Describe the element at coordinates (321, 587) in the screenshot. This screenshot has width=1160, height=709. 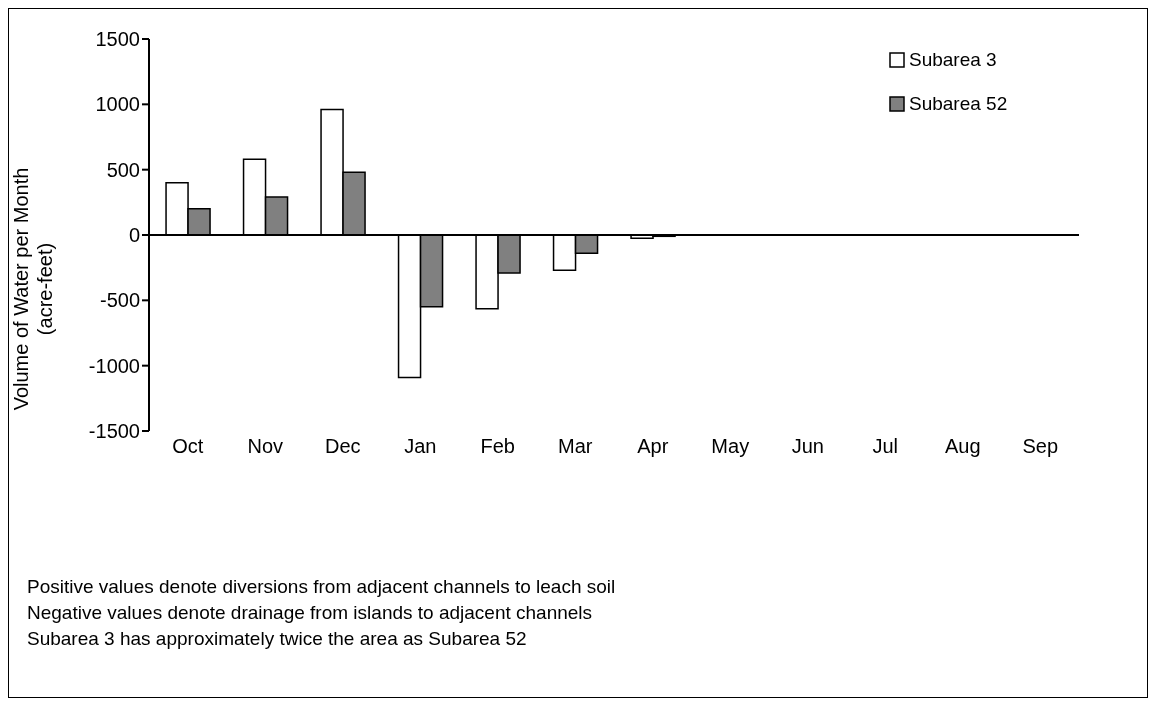
I see `text: Positive values denote diversions from adjacent channels to leach soil` at that location.